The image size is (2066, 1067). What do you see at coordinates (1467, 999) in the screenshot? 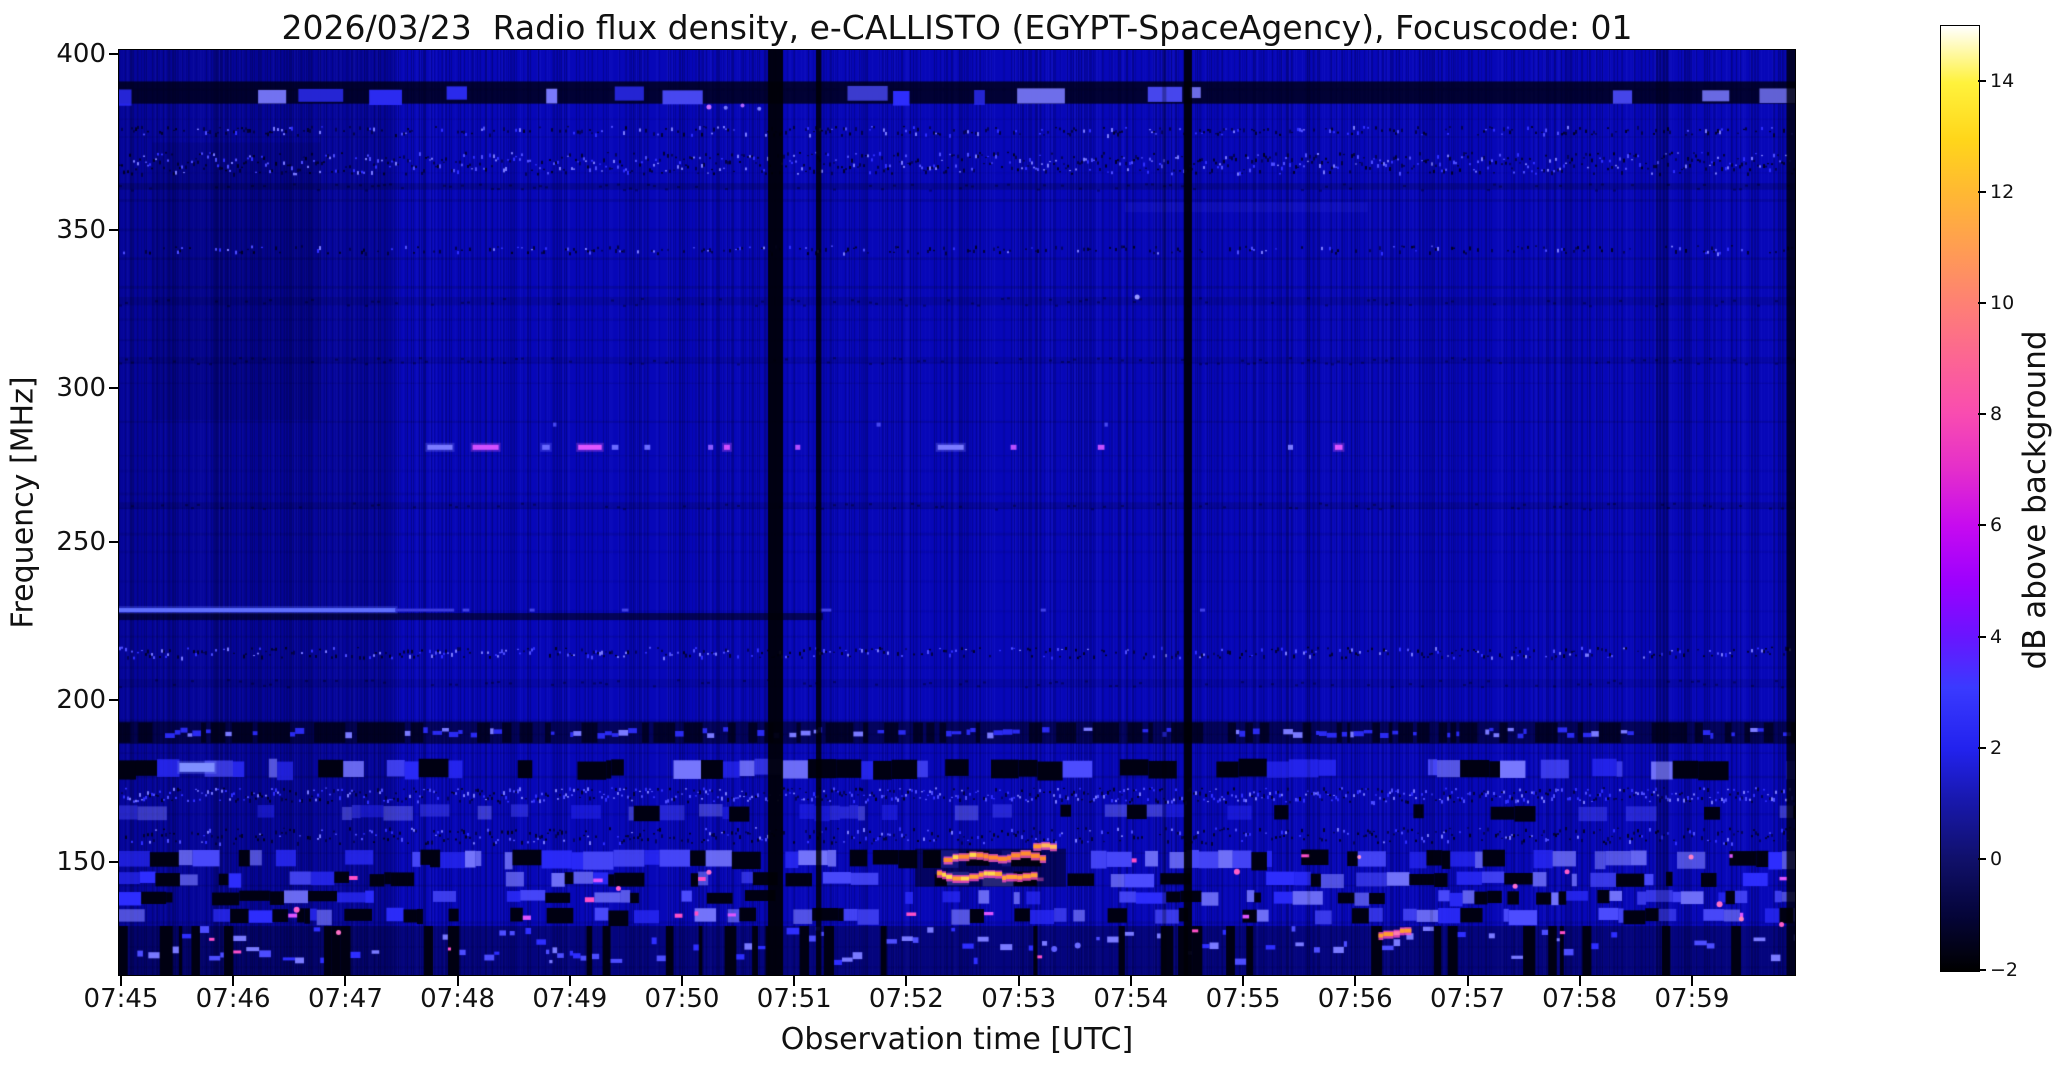
I see `x-tick-label-07:57: 07:57` at bounding box center [1467, 999].